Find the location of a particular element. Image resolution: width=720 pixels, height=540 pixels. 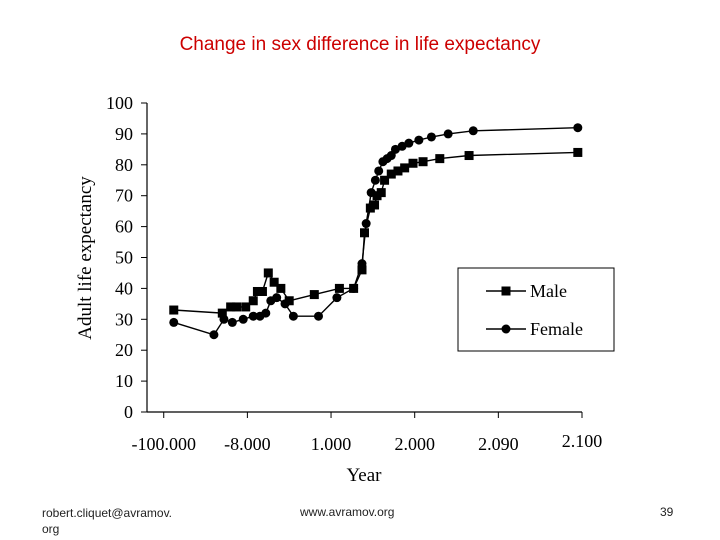

y-axis-ticks: 0 10 20 30 40 50 60 70 80 90 100 is located at coordinates (126, 257).